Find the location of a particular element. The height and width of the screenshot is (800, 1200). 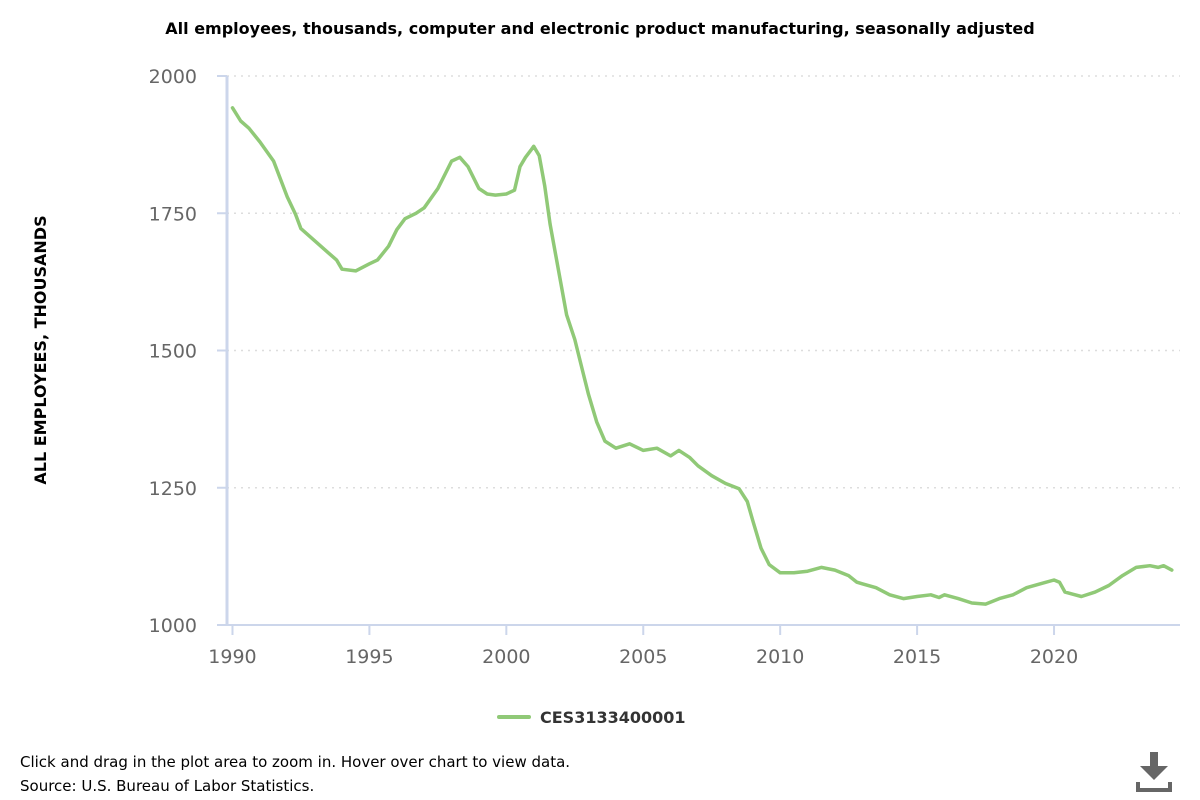

y-tick-label: 1750 is located at coordinates (173, 214).